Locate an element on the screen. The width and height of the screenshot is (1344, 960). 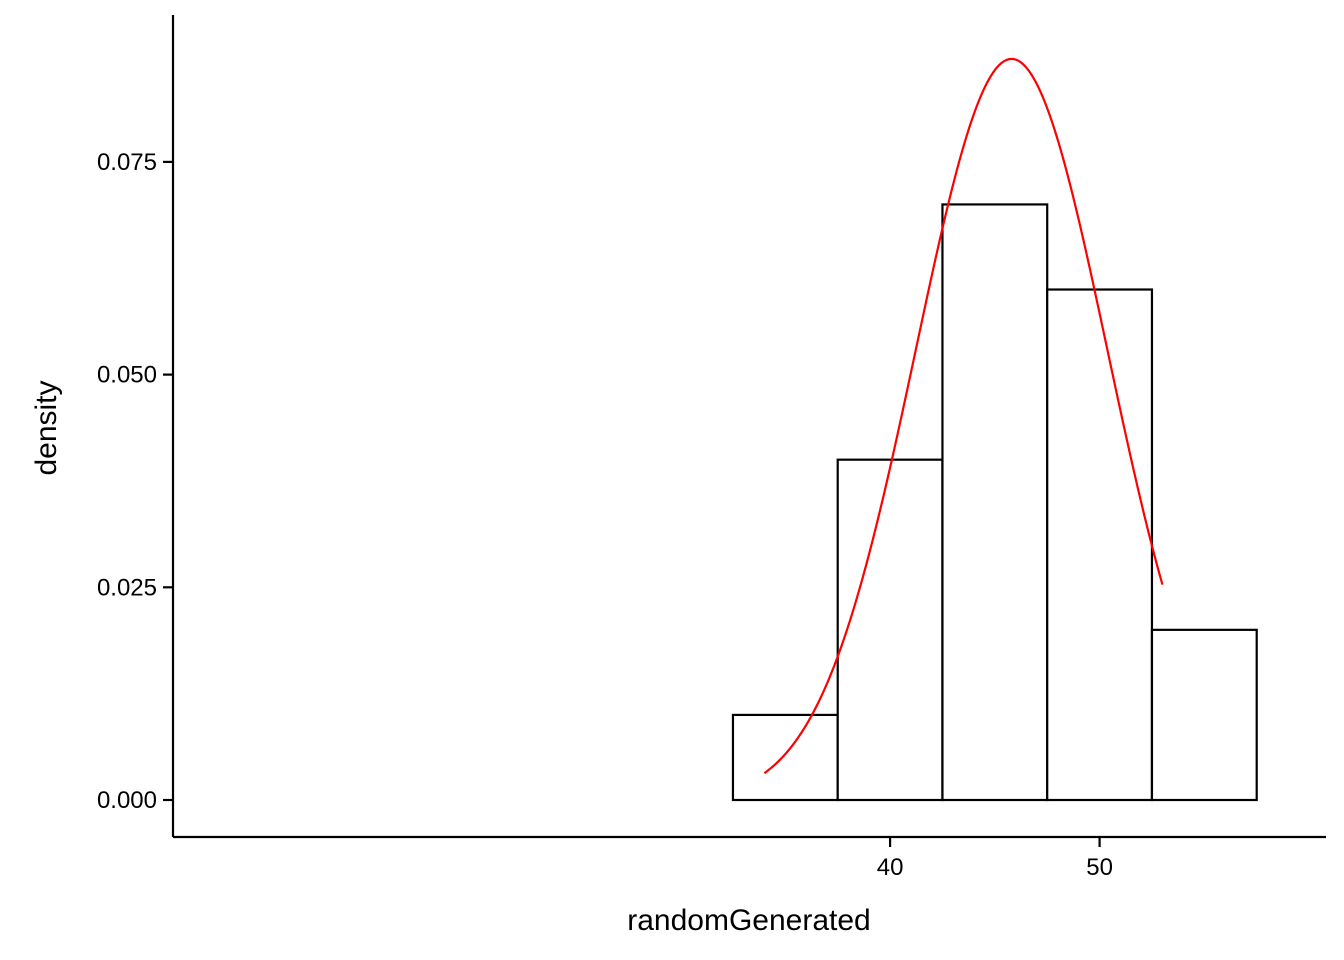
y-tick-label: 0.025 is located at coordinates (127, 587).